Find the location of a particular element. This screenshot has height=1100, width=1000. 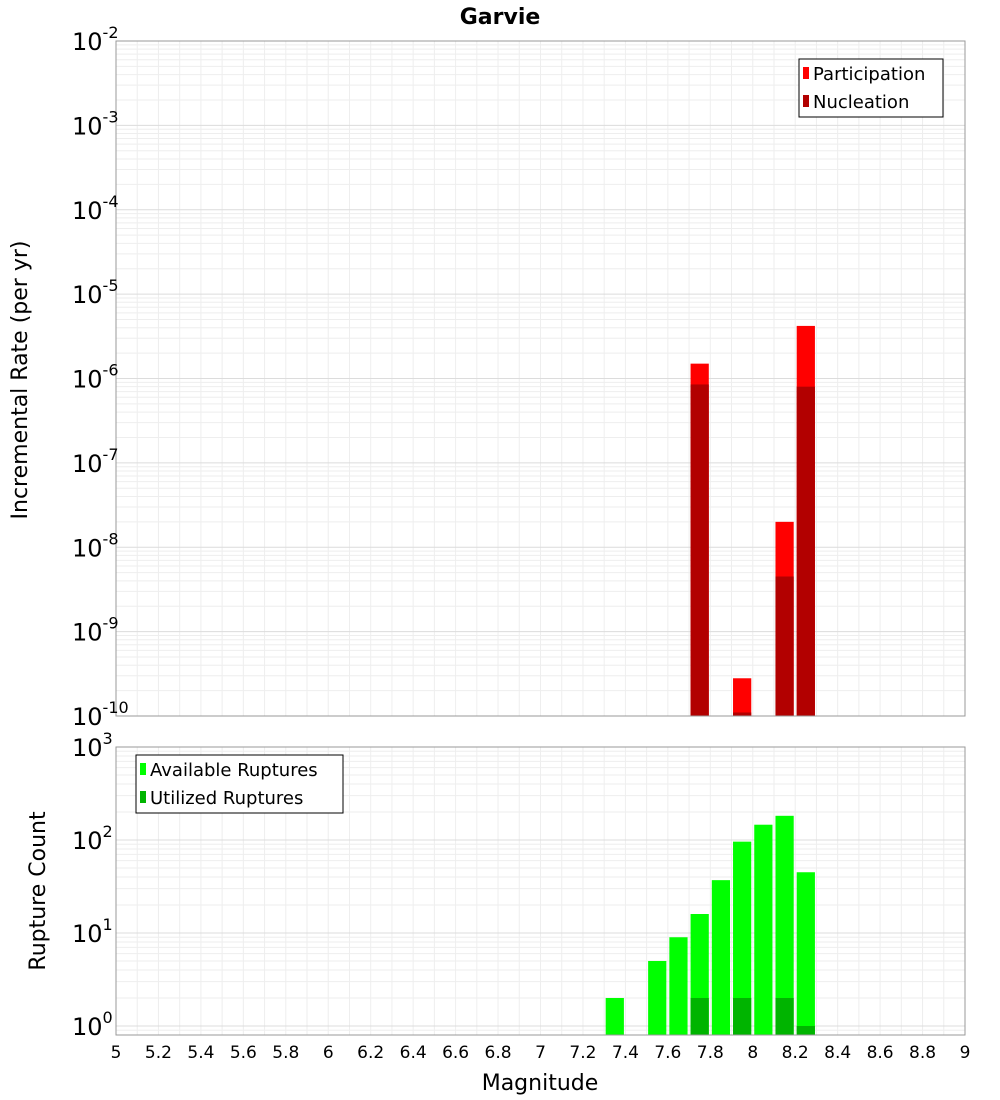

x-tick-label: 6.6 is located at coordinates (455, 1053).